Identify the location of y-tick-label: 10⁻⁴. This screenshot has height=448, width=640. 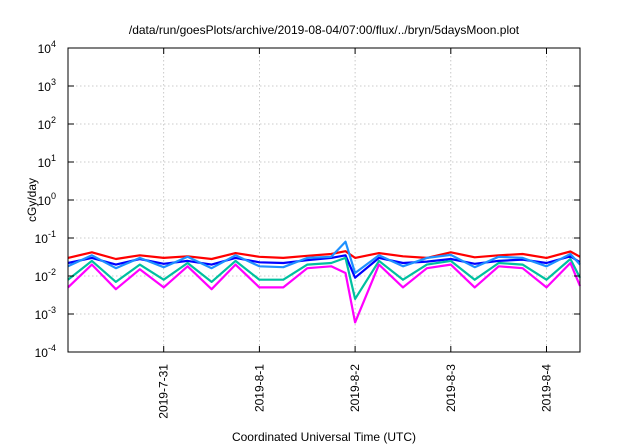
(45, 351).